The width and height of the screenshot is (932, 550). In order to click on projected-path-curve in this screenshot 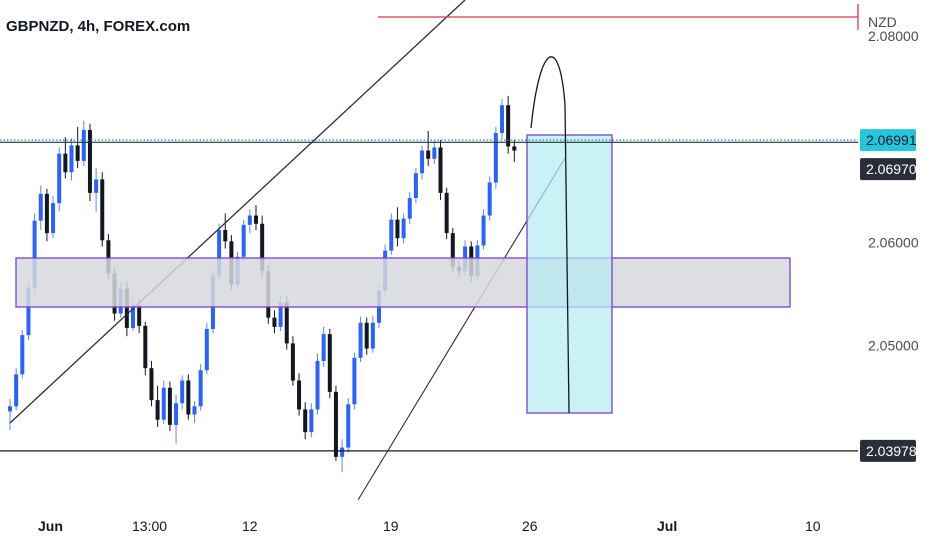, I will do `click(550, 235)`.